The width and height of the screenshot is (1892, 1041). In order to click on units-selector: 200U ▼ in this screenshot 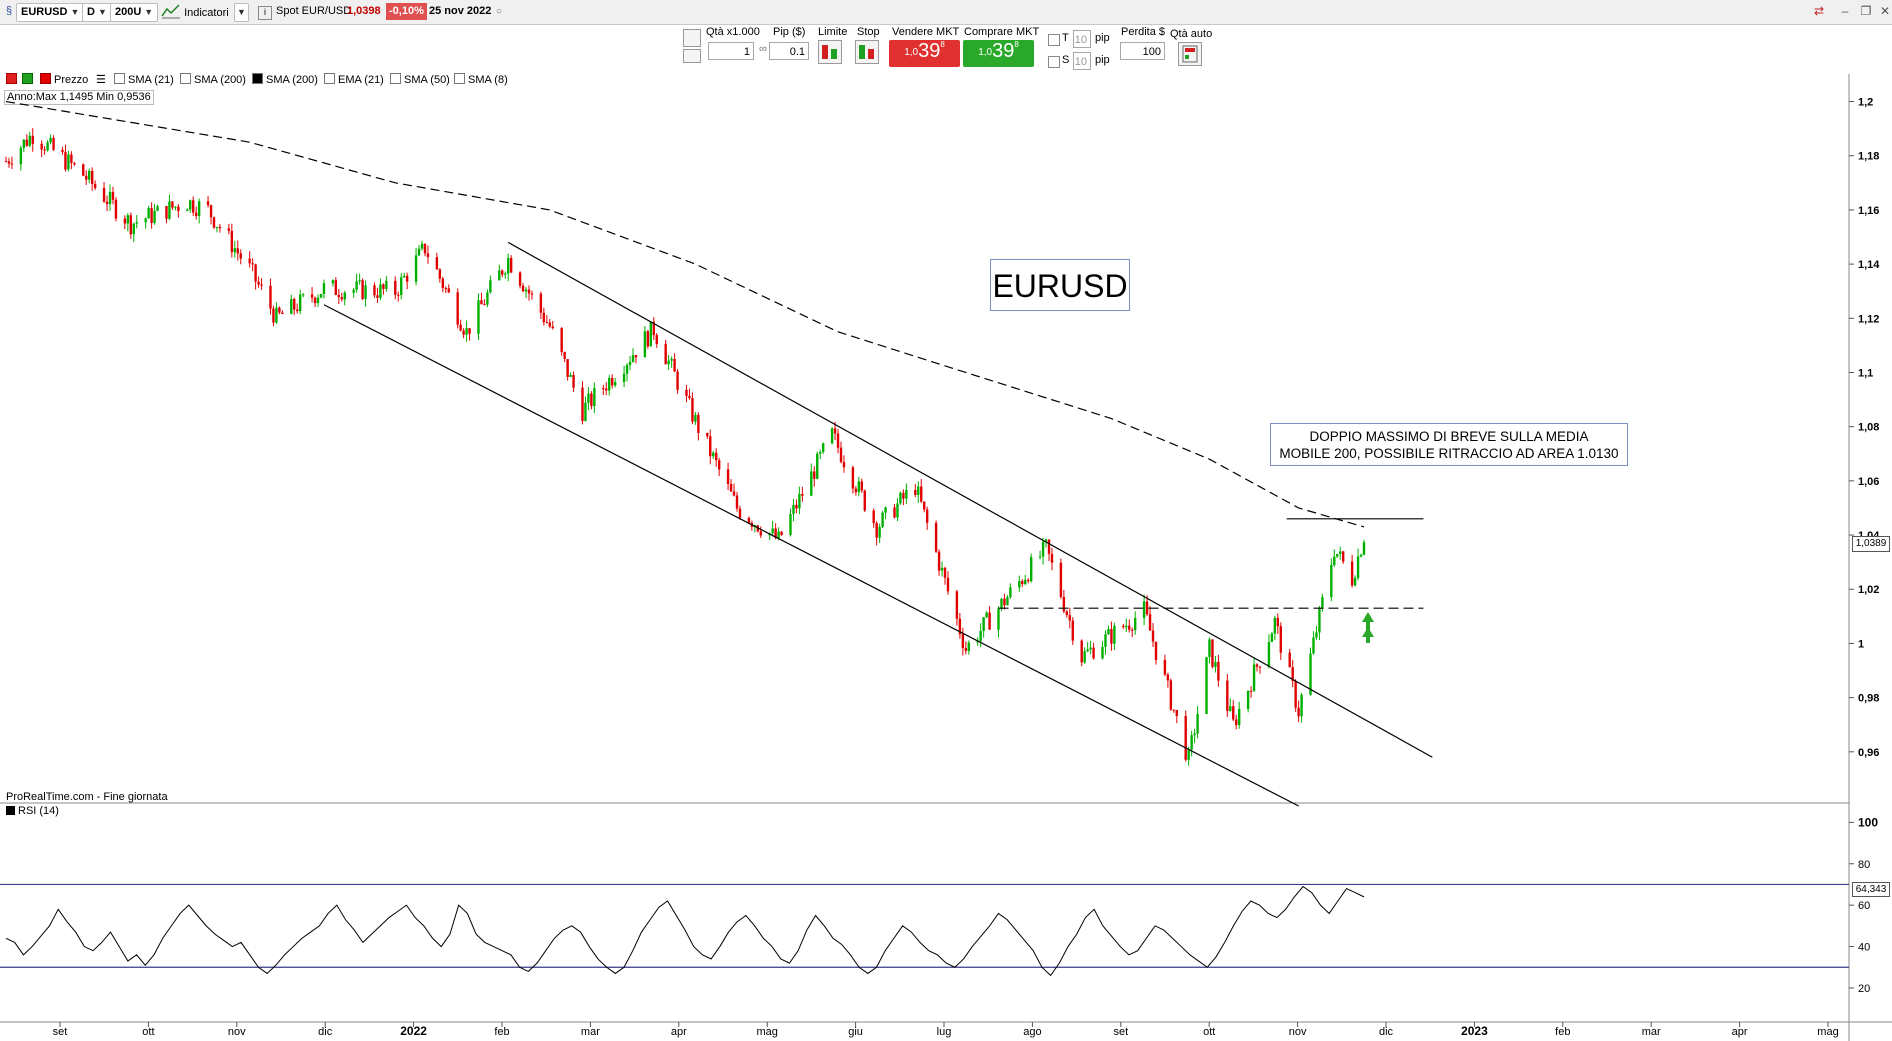, I will do `click(134, 12)`.